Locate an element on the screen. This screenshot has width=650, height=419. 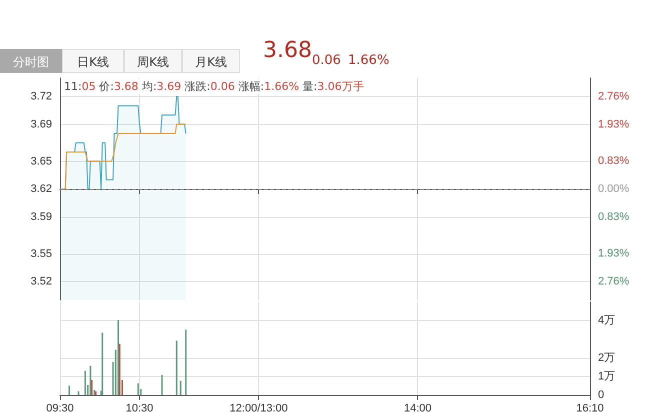
text: 3.68 is located at coordinates (287, 50).